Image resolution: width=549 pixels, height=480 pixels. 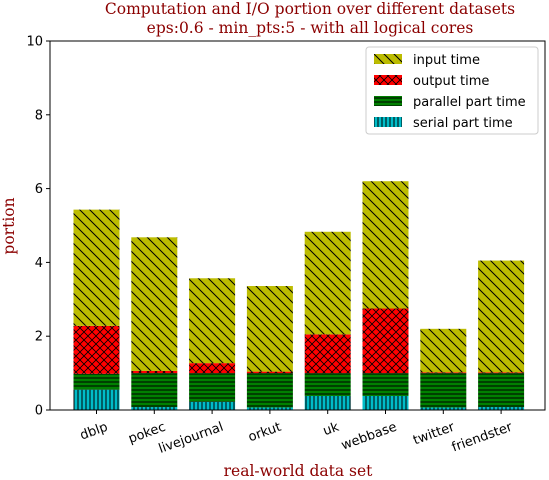 What do you see at coordinates (154, 372) in the screenshot?
I see `bar-pokec-output-time` at bounding box center [154, 372].